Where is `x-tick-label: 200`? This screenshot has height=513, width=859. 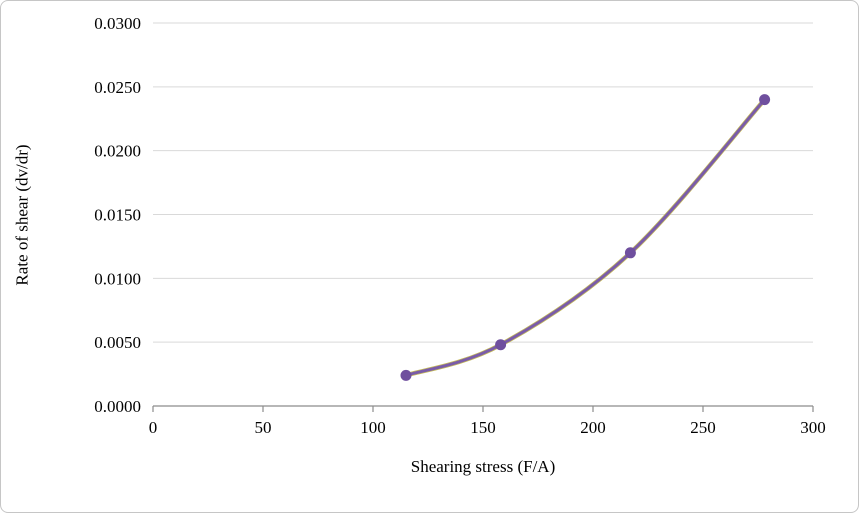
x-tick-label: 200 is located at coordinates (593, 427).